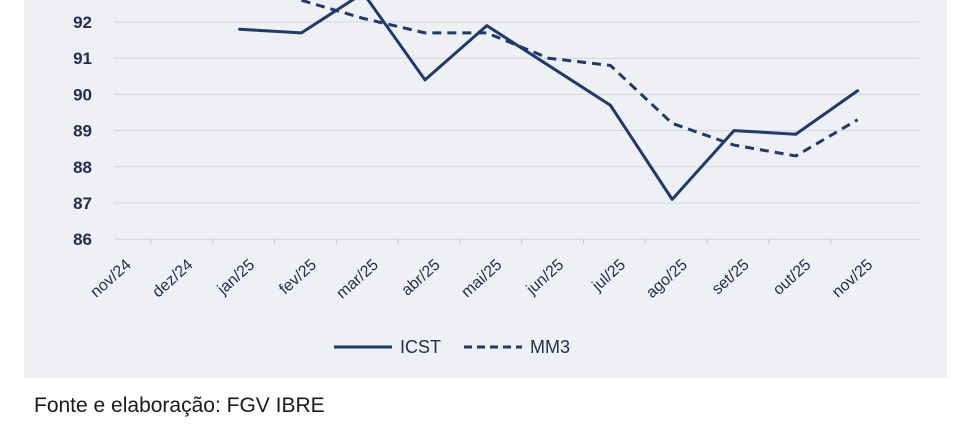  What do you see at coordinates (545, 277) in the screenshot?
I see `x-tick-label: jun/25` at bounding box center [545, 277].